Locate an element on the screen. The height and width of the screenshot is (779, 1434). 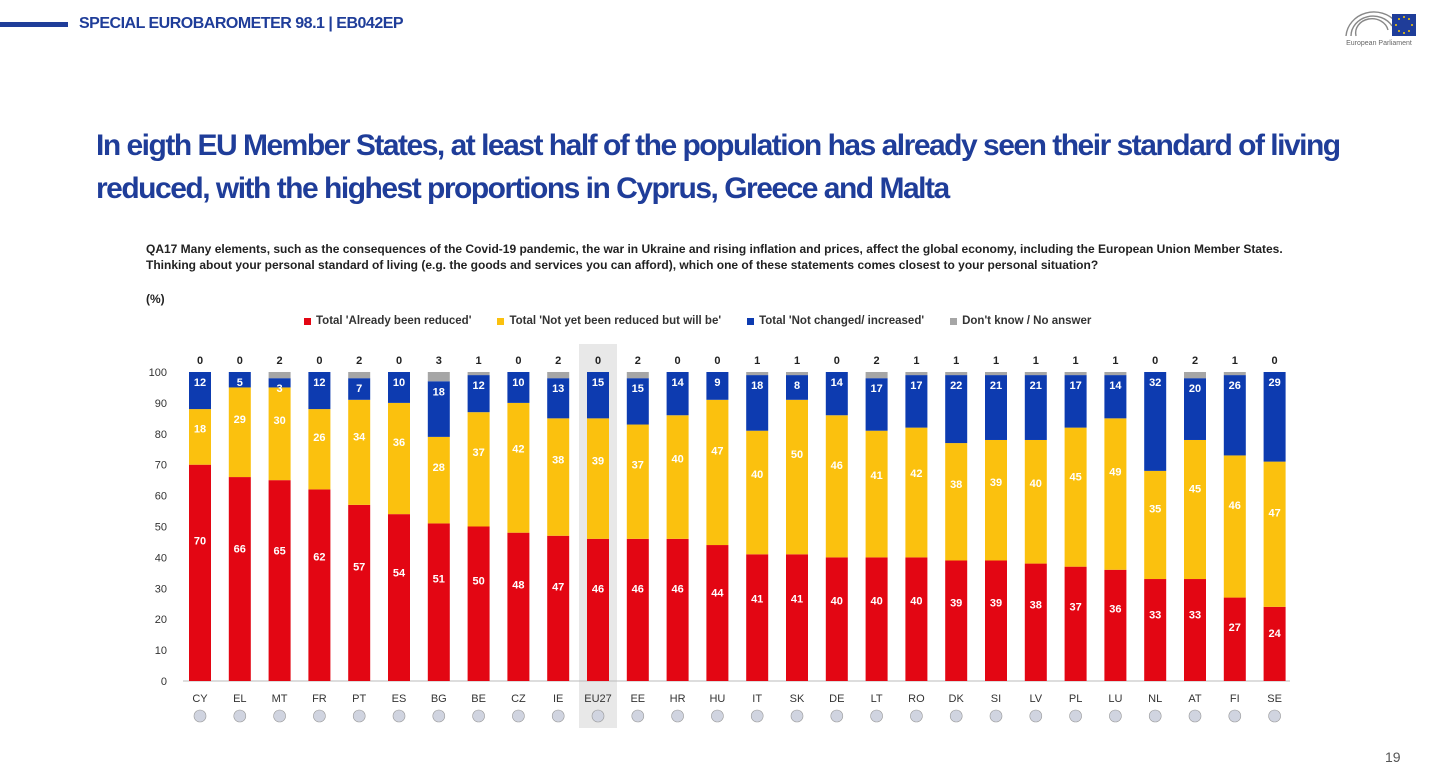
estonia-flag is located at coordinates (638, 716).